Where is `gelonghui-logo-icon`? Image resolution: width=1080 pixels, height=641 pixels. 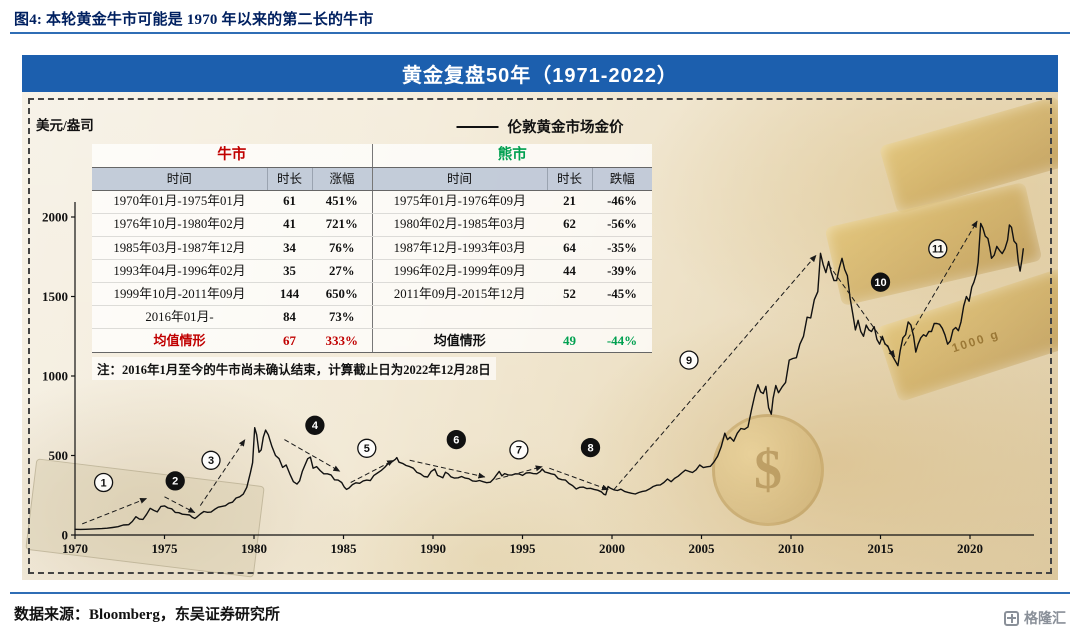
gelonghui-logo-icon is located at coordinates (1011, 618).